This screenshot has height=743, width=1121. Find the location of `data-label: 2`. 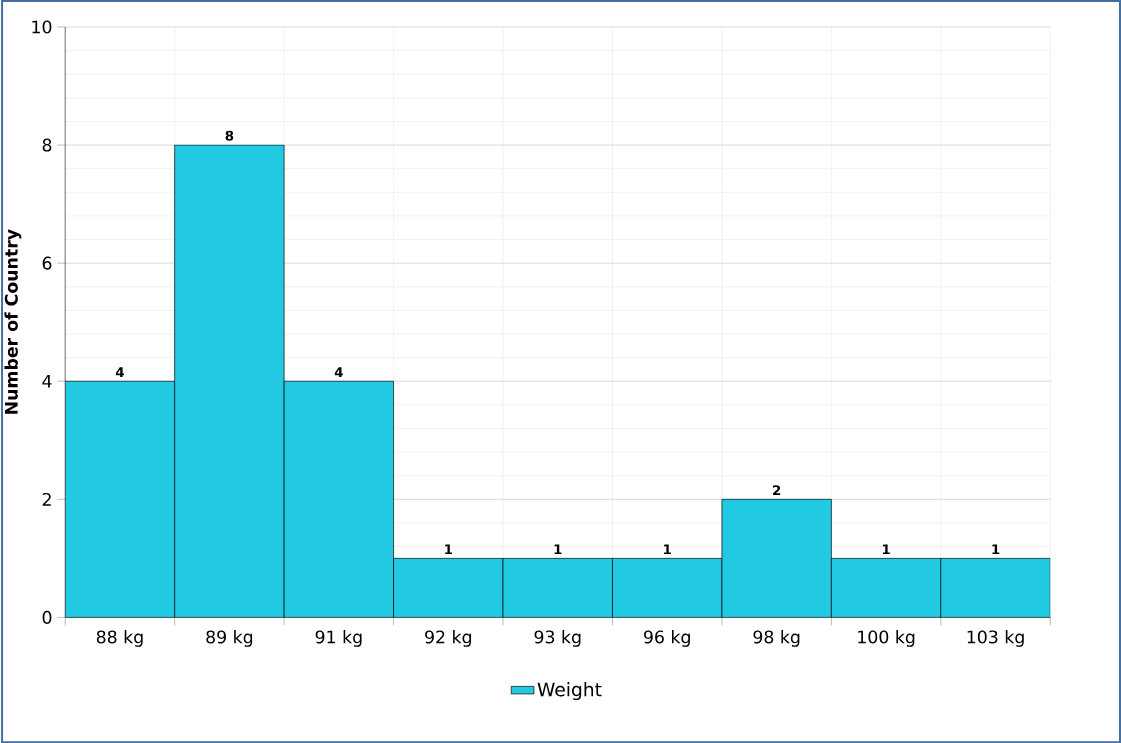

data-label: 2 is located at coordinates (777, 490).